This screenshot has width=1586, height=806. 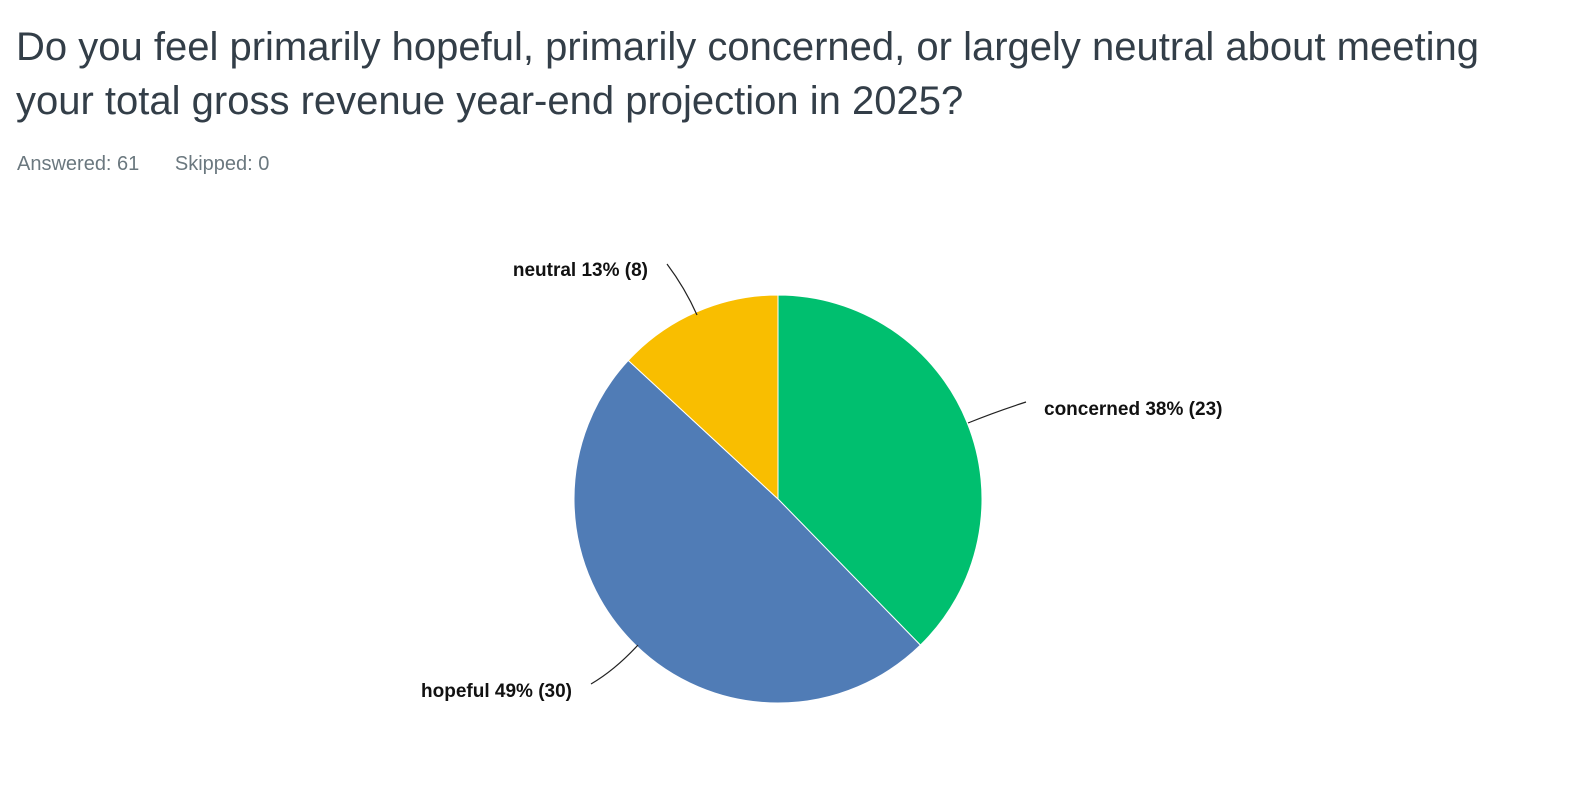 What do you see at coordinates (222, 164) in the screenshot?
I see `skipped-count: Skipped: 0` at bounding box center [222, 164].